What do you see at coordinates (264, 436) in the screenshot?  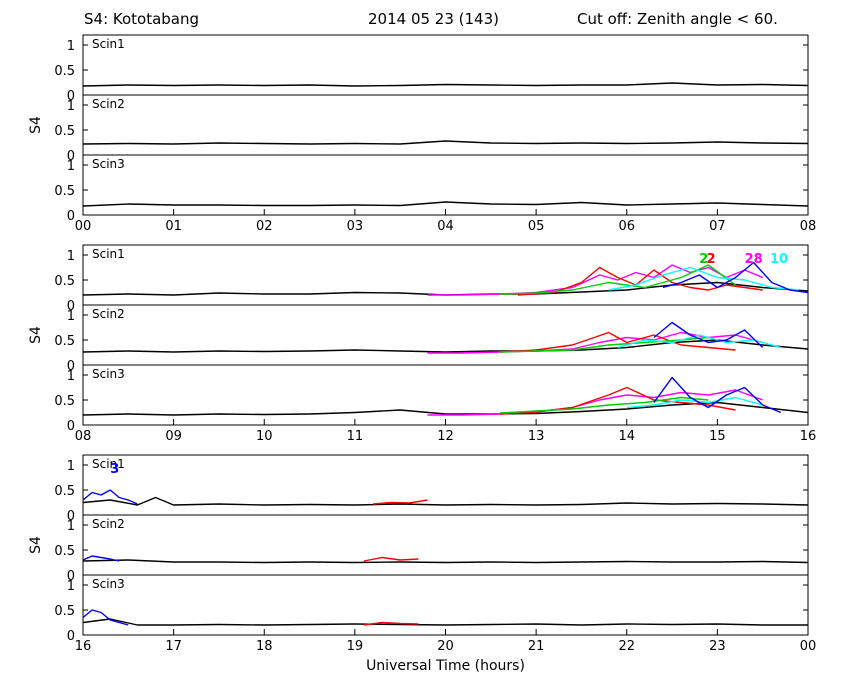 I see `x-tick-label: 10` at bounding box center [264, 436].